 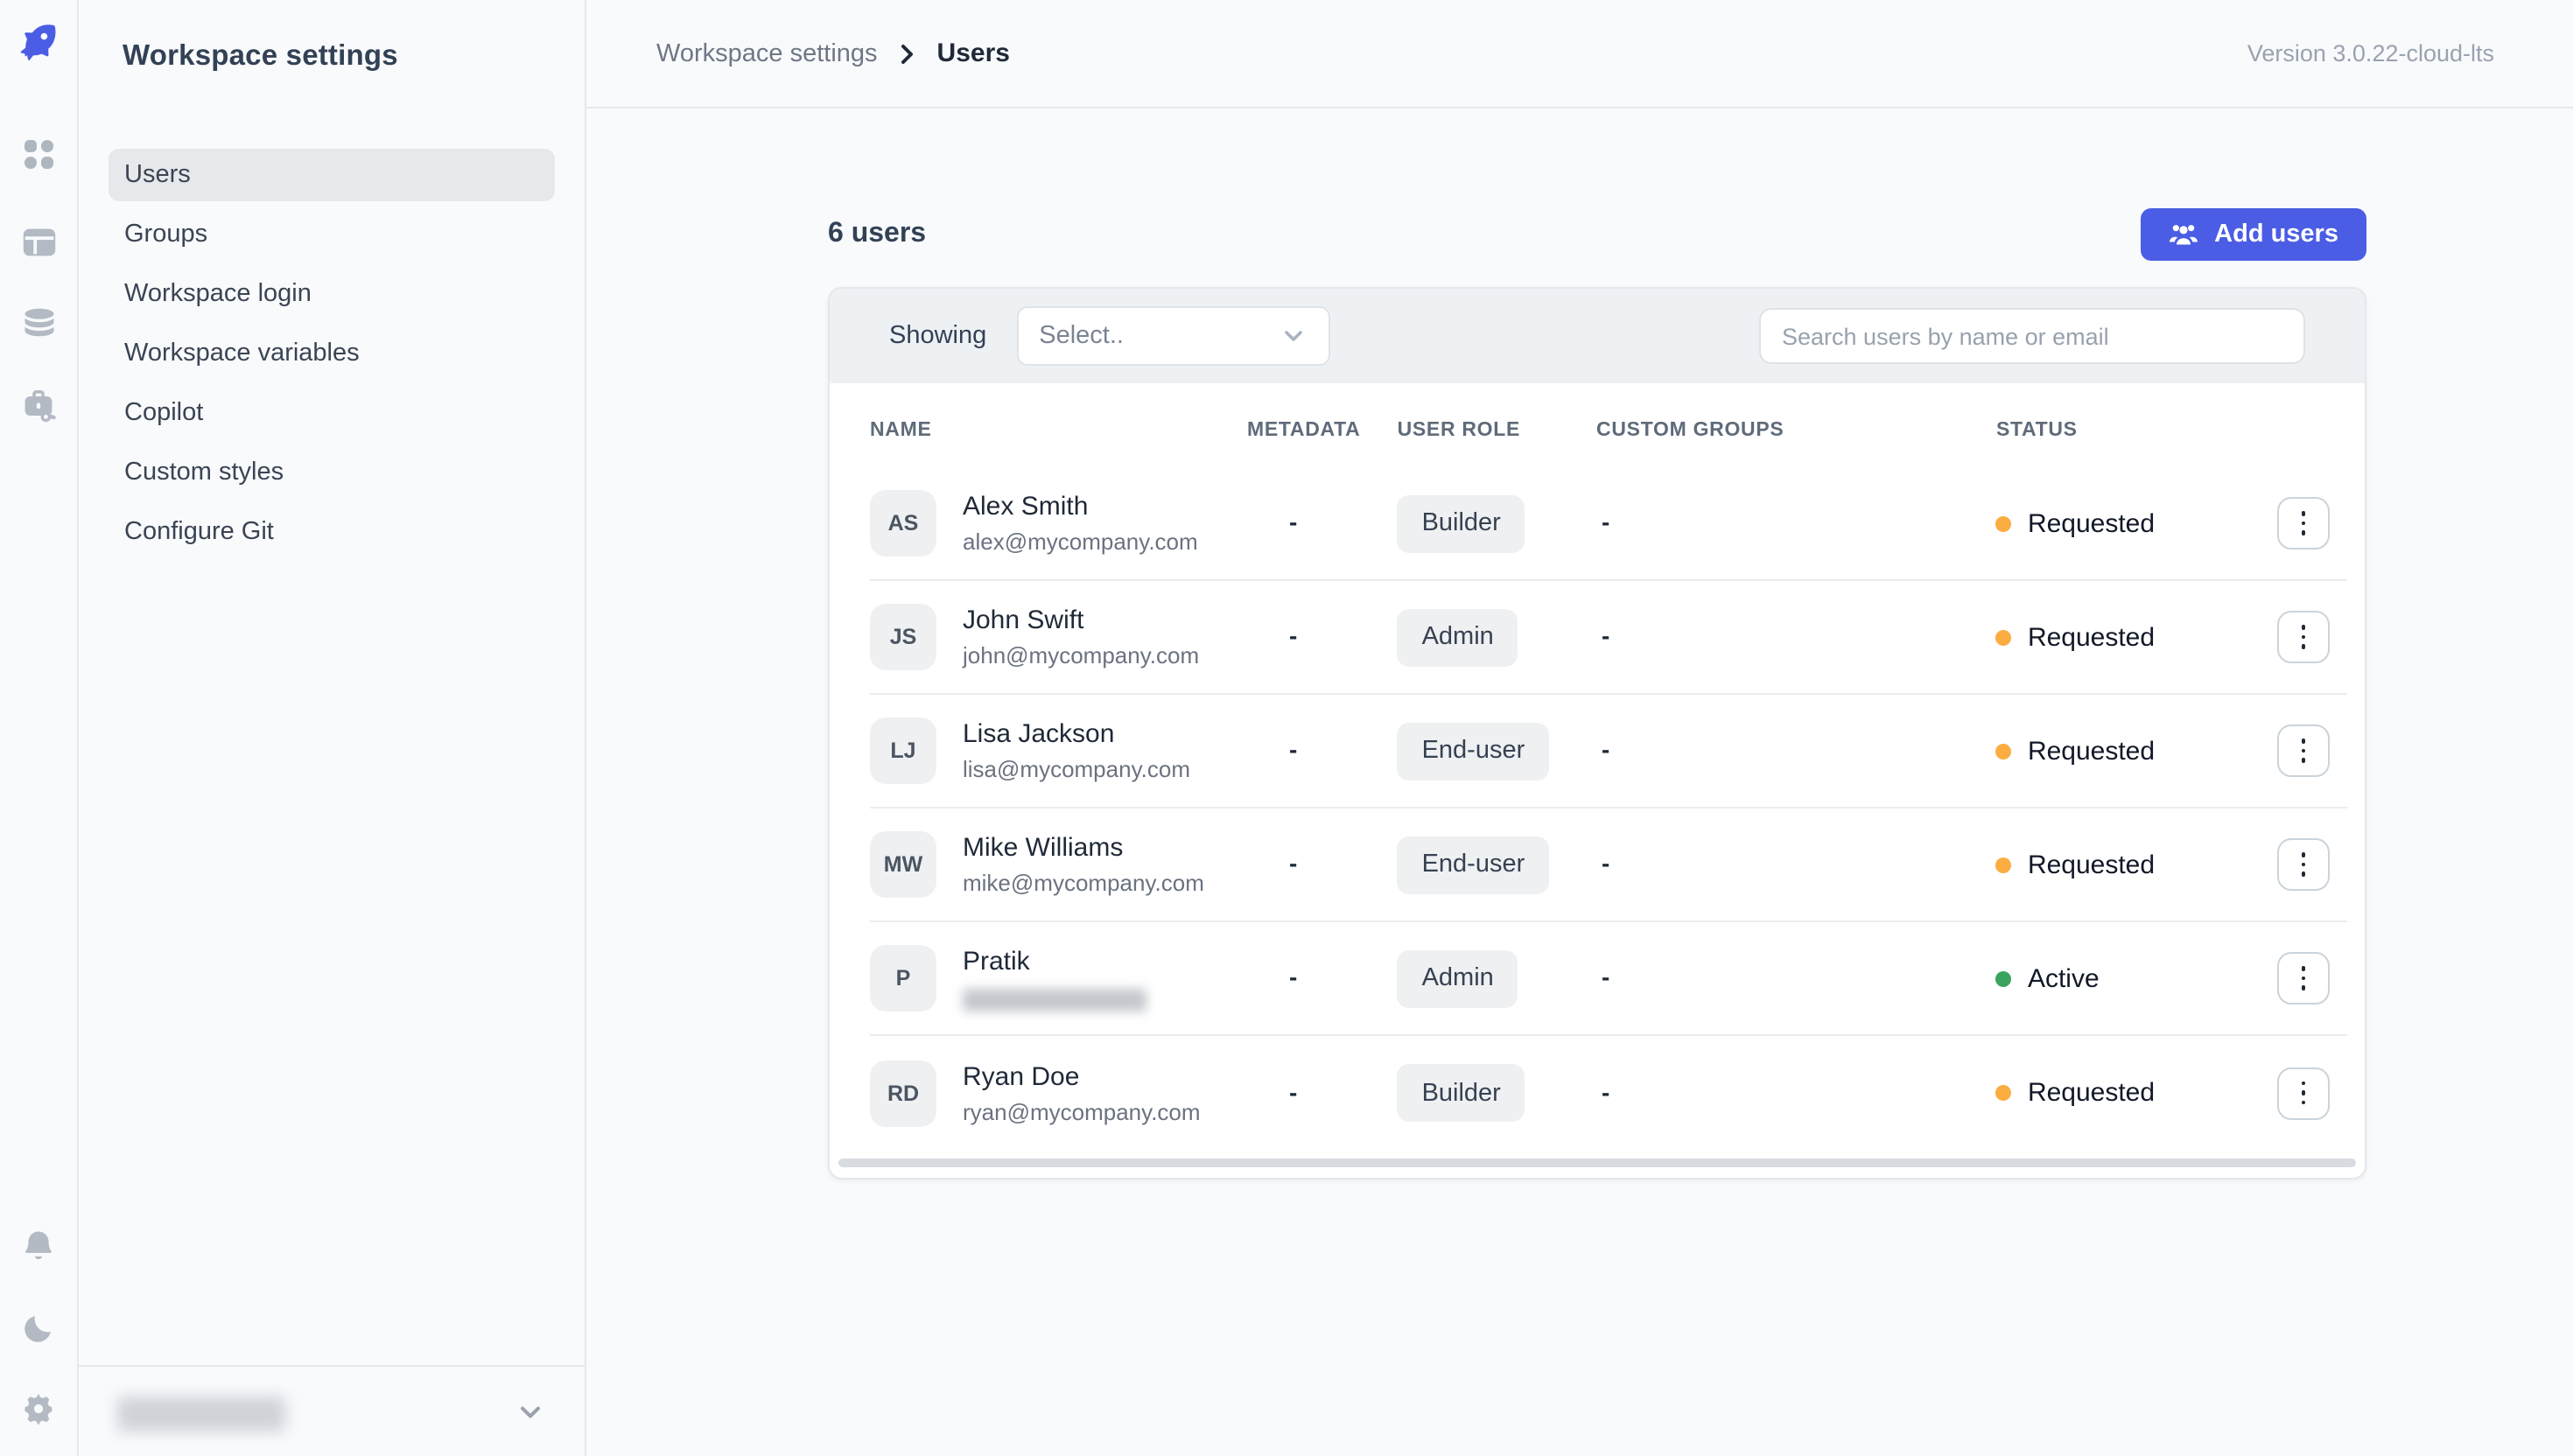 What do you see at coordinates (332, 1410) in the screenshot?
I see `workspace-switcher` at bounding box center [332, 1410].